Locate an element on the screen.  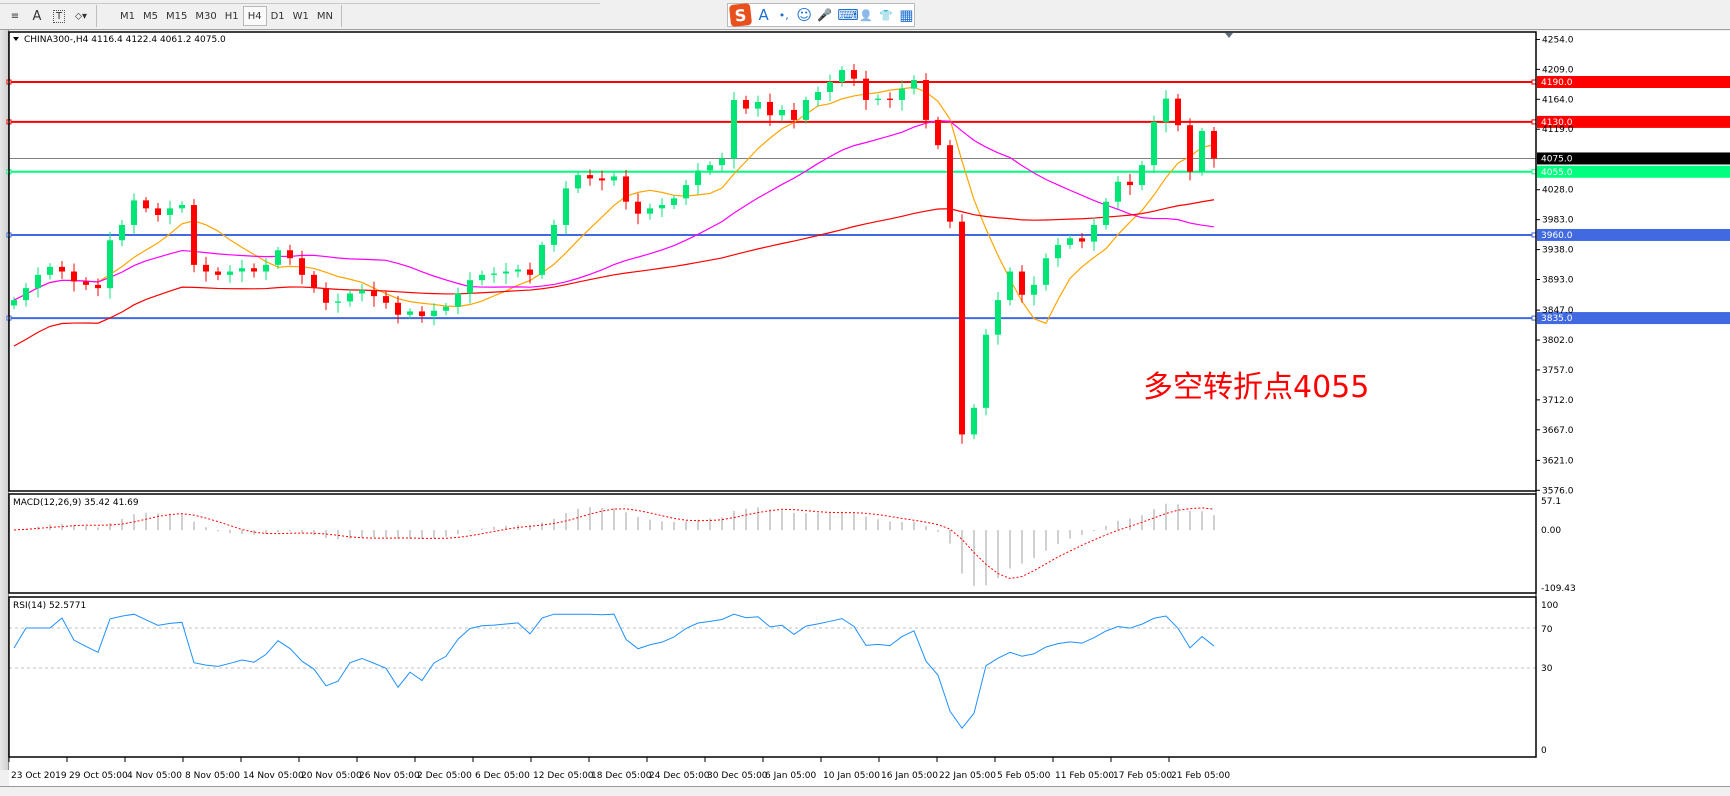
chart-shift-marker-icon is located at coordinates (1229, 35).